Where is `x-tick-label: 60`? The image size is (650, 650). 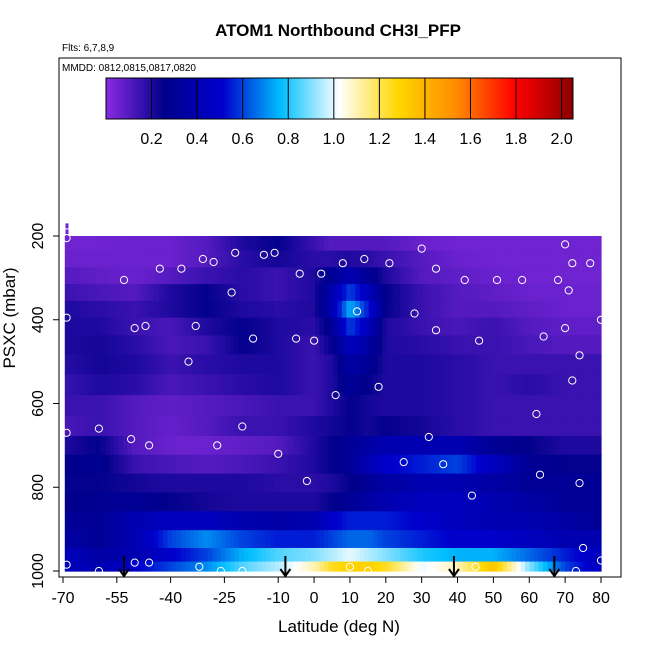 x-tick-label: 60 is located at coordinates (529, 598).